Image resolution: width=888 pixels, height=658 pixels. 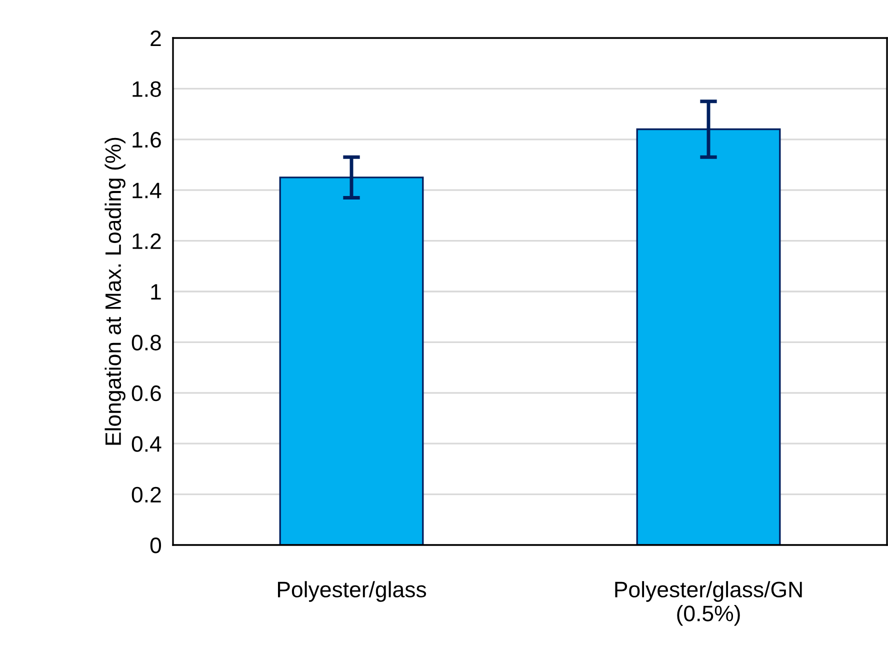 I want to click on y-axis-title: Elongation at Max. Loading (%), so click(x=115, y=291).